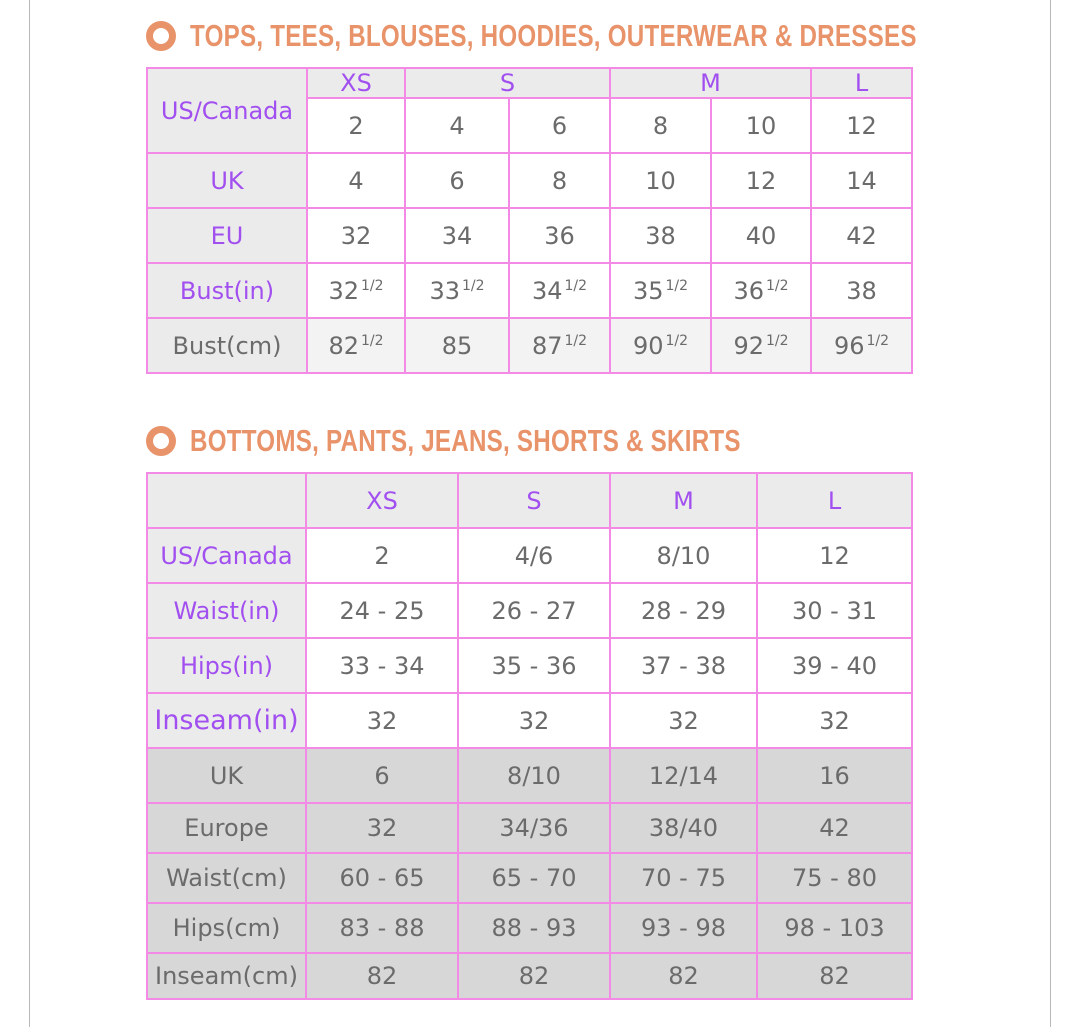  What do you see at coordinates (834, 775) in the screenshot?
I see `table-cell: 16` at bounding box center [834, 775].